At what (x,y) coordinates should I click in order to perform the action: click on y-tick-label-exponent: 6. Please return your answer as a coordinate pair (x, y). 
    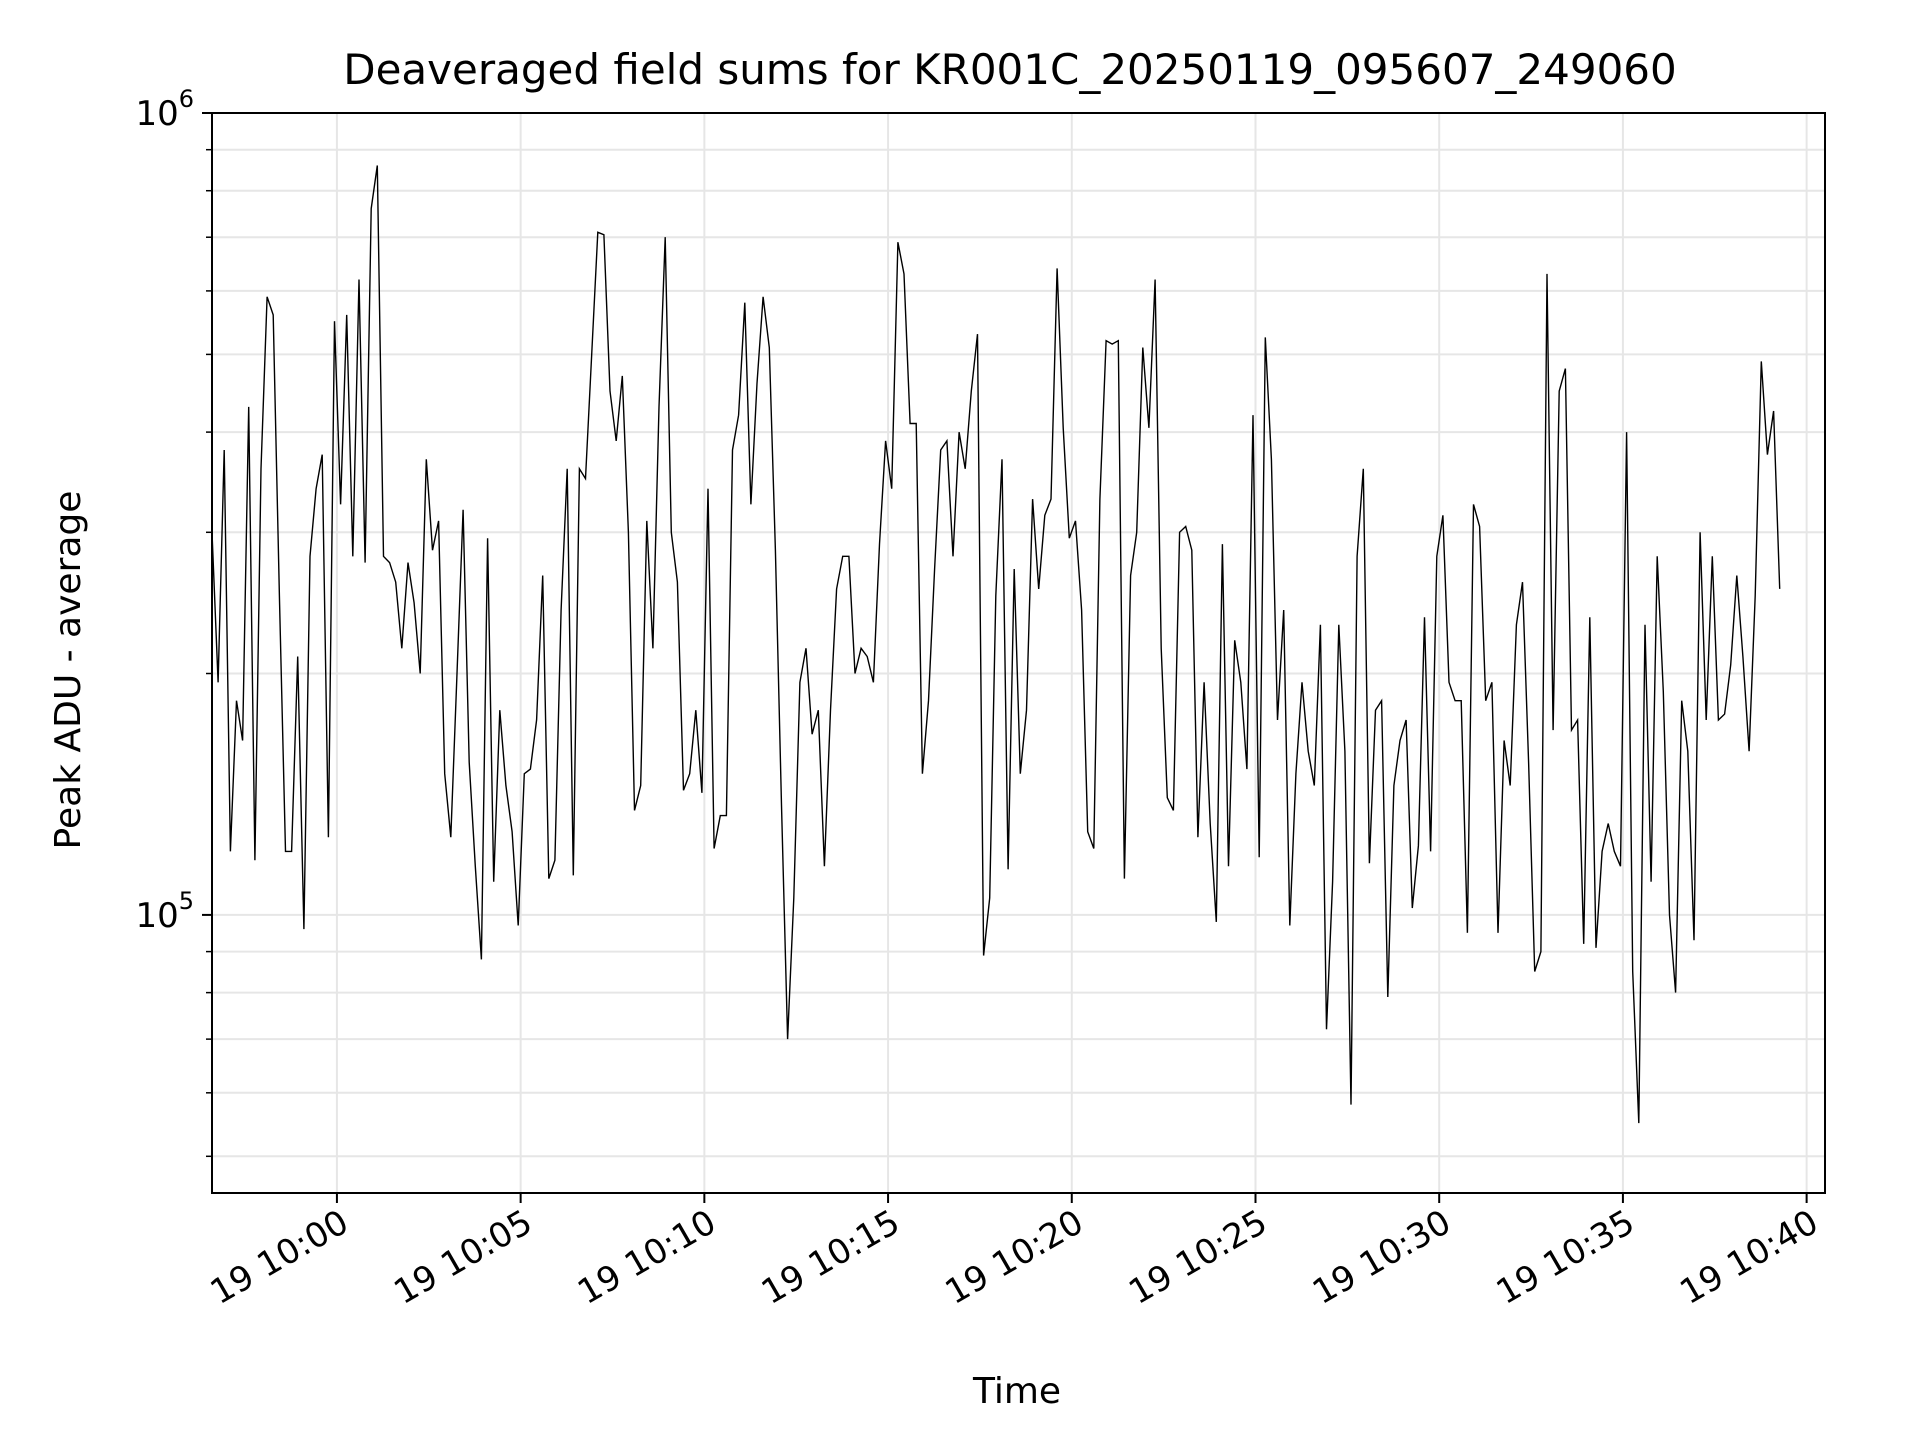
    Looking at the image, I should click on (186, 99).